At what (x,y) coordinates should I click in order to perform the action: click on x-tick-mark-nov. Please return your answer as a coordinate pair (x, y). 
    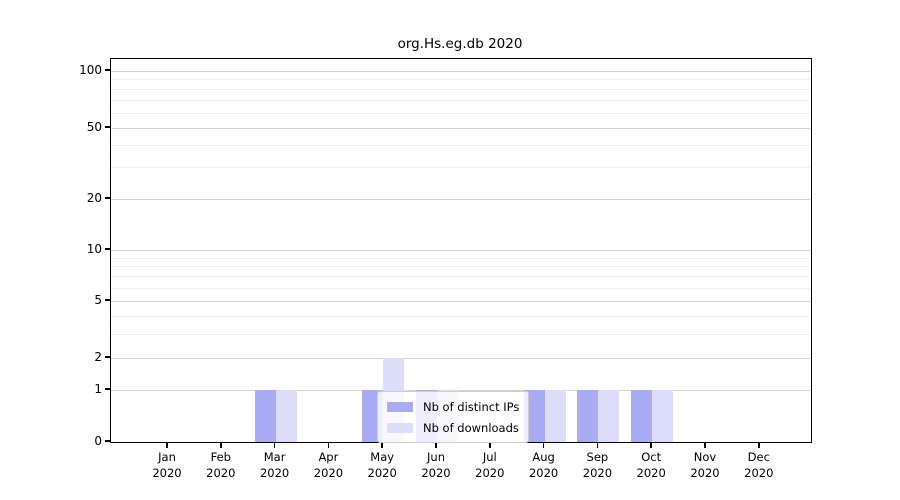
    Looking at the image, I should click on (705, 445).